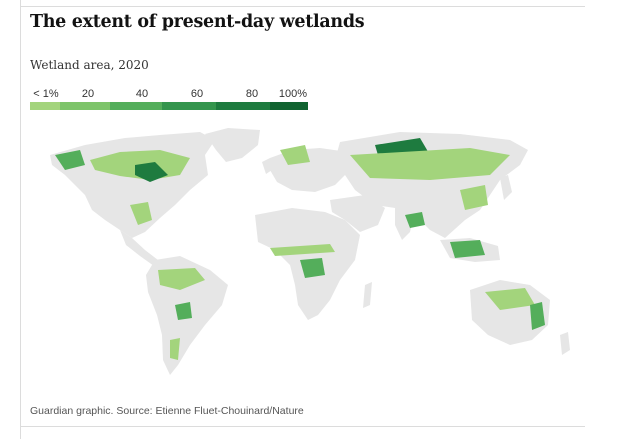 This screenshot has width=628, height=439. What do you see at coordinates (197, 22) in the screenshot?
I see `chart-title: The extent of present-day wetlands` at bounding box center [197, 22].